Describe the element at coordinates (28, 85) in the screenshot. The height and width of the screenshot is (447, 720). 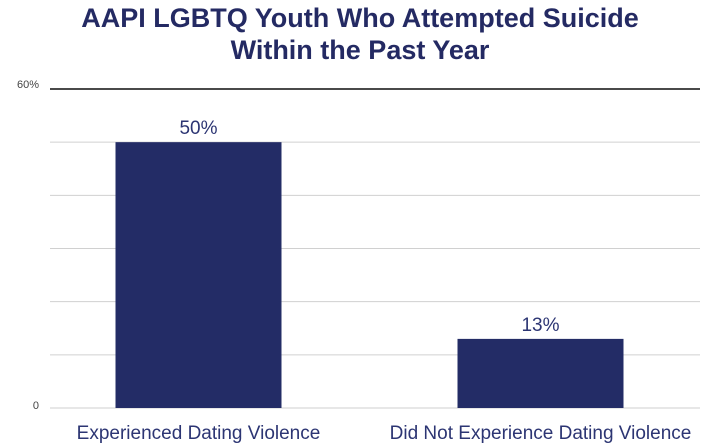
I see `y-tick-label-max: 60%` at that location.